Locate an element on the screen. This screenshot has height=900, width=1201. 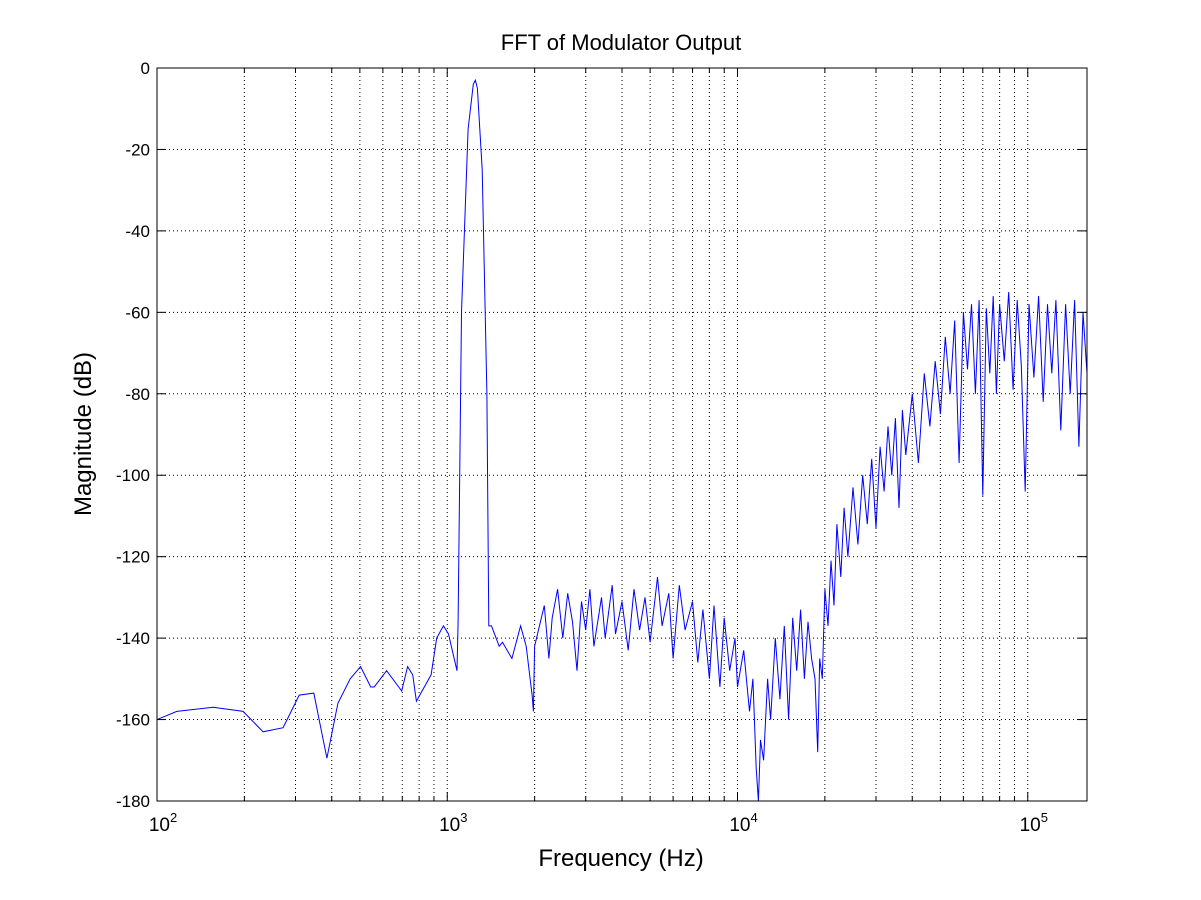
y-tick-label: -40 is located at coordinates (137, 231).